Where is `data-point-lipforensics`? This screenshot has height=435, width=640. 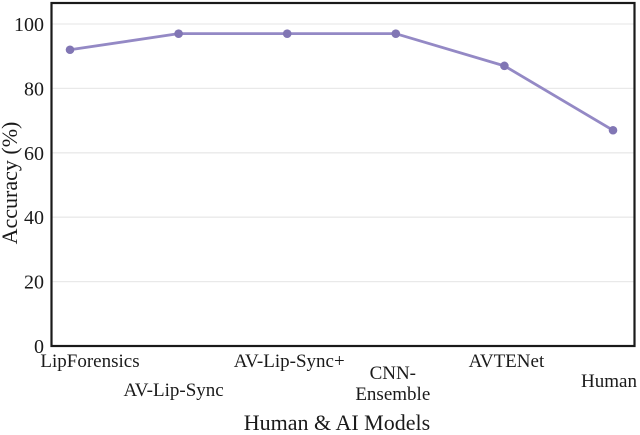
data-point-lipforensics is located at coordinates (70, 50).